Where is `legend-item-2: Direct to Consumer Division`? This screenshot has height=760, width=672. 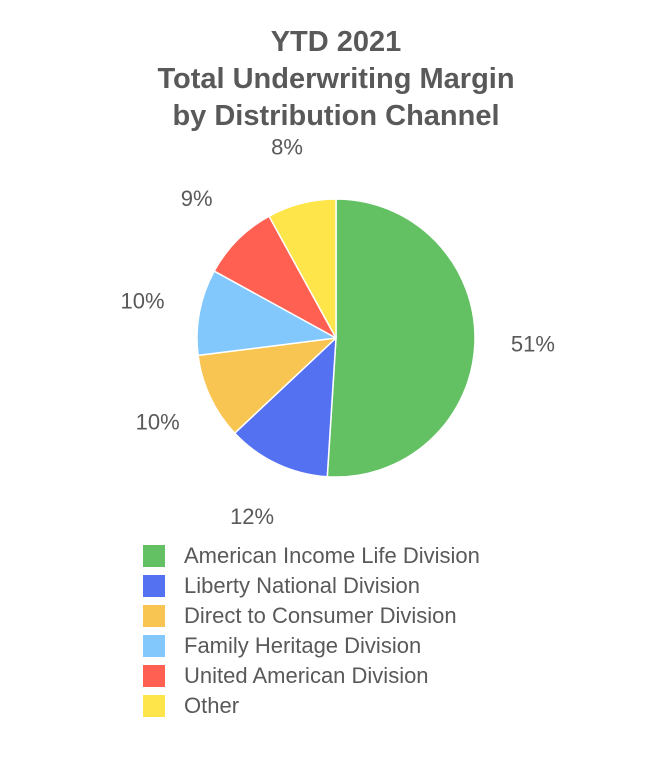 legend-item-2: Direct to Consumer Division is located at coordinates (311, 616).